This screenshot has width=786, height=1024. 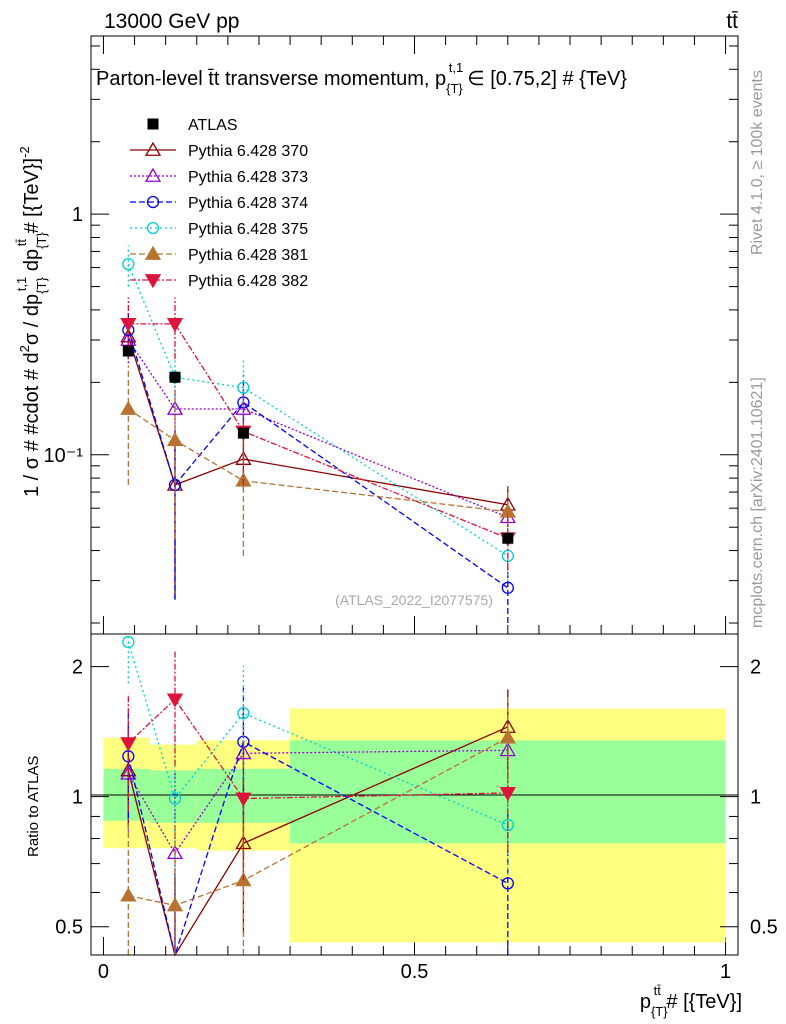 What do you see at coordinates (414, 600) in the screenshot?
I see `watermark: (ATLAS_2022_I2077575)` at bounding box center [414, 600].